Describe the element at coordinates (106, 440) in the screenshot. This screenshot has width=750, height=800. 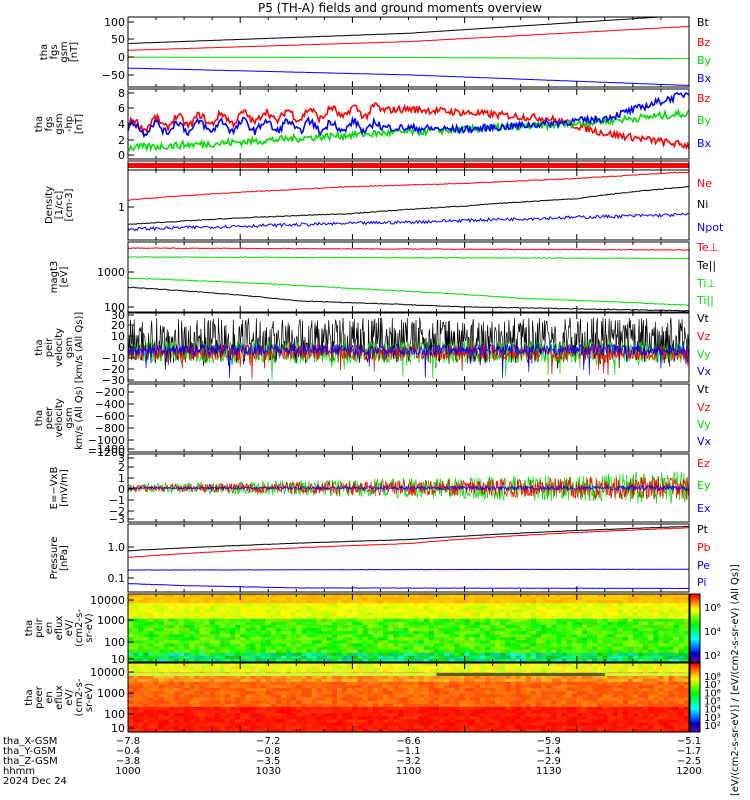
I see `y-tick-label: −1000` at that location.